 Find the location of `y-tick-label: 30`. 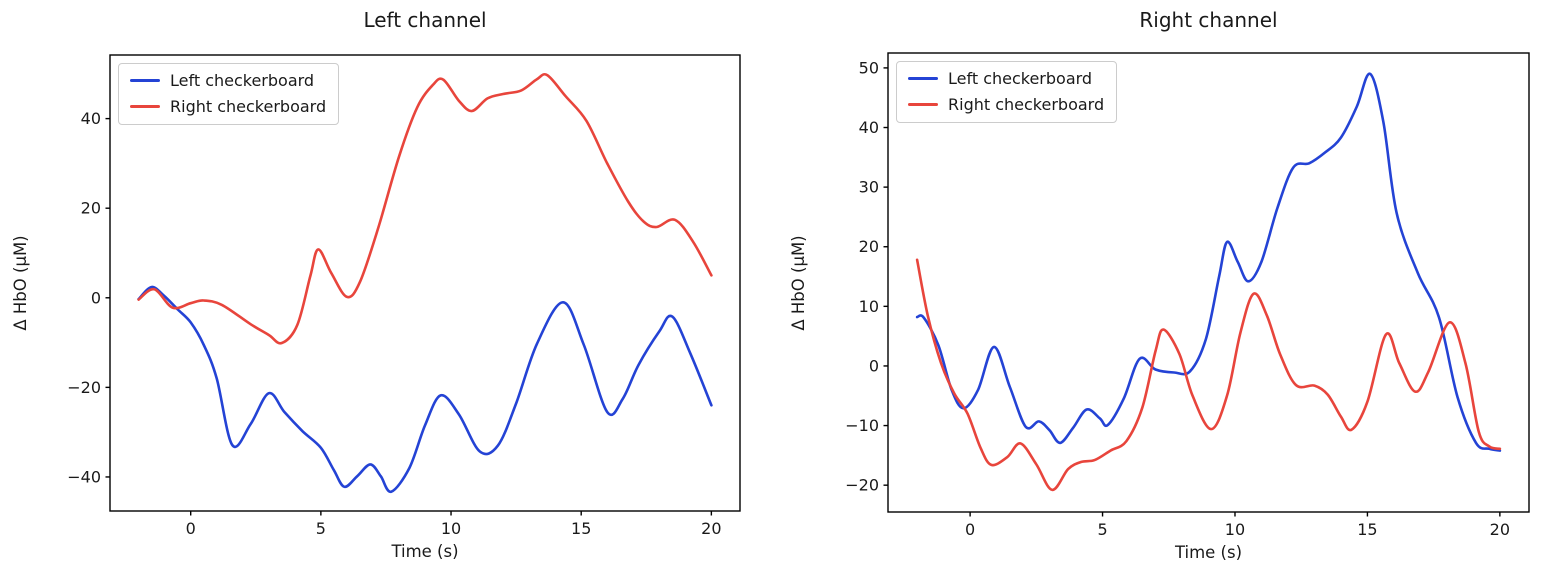

y-tick-label: 30 is located at coordinates (869, 187).